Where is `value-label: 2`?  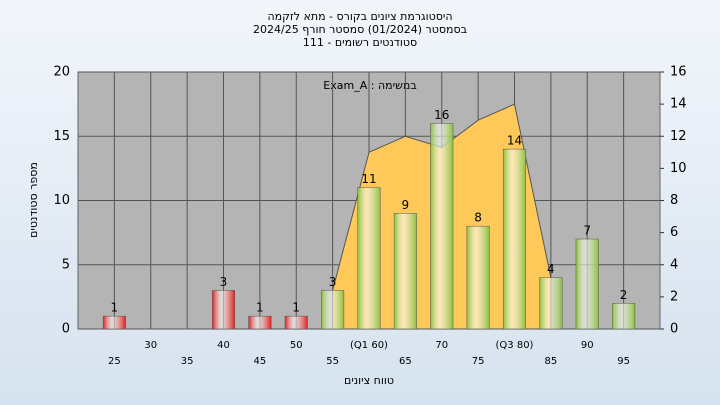
value-label: 2 is located at coordinates (624, 295).